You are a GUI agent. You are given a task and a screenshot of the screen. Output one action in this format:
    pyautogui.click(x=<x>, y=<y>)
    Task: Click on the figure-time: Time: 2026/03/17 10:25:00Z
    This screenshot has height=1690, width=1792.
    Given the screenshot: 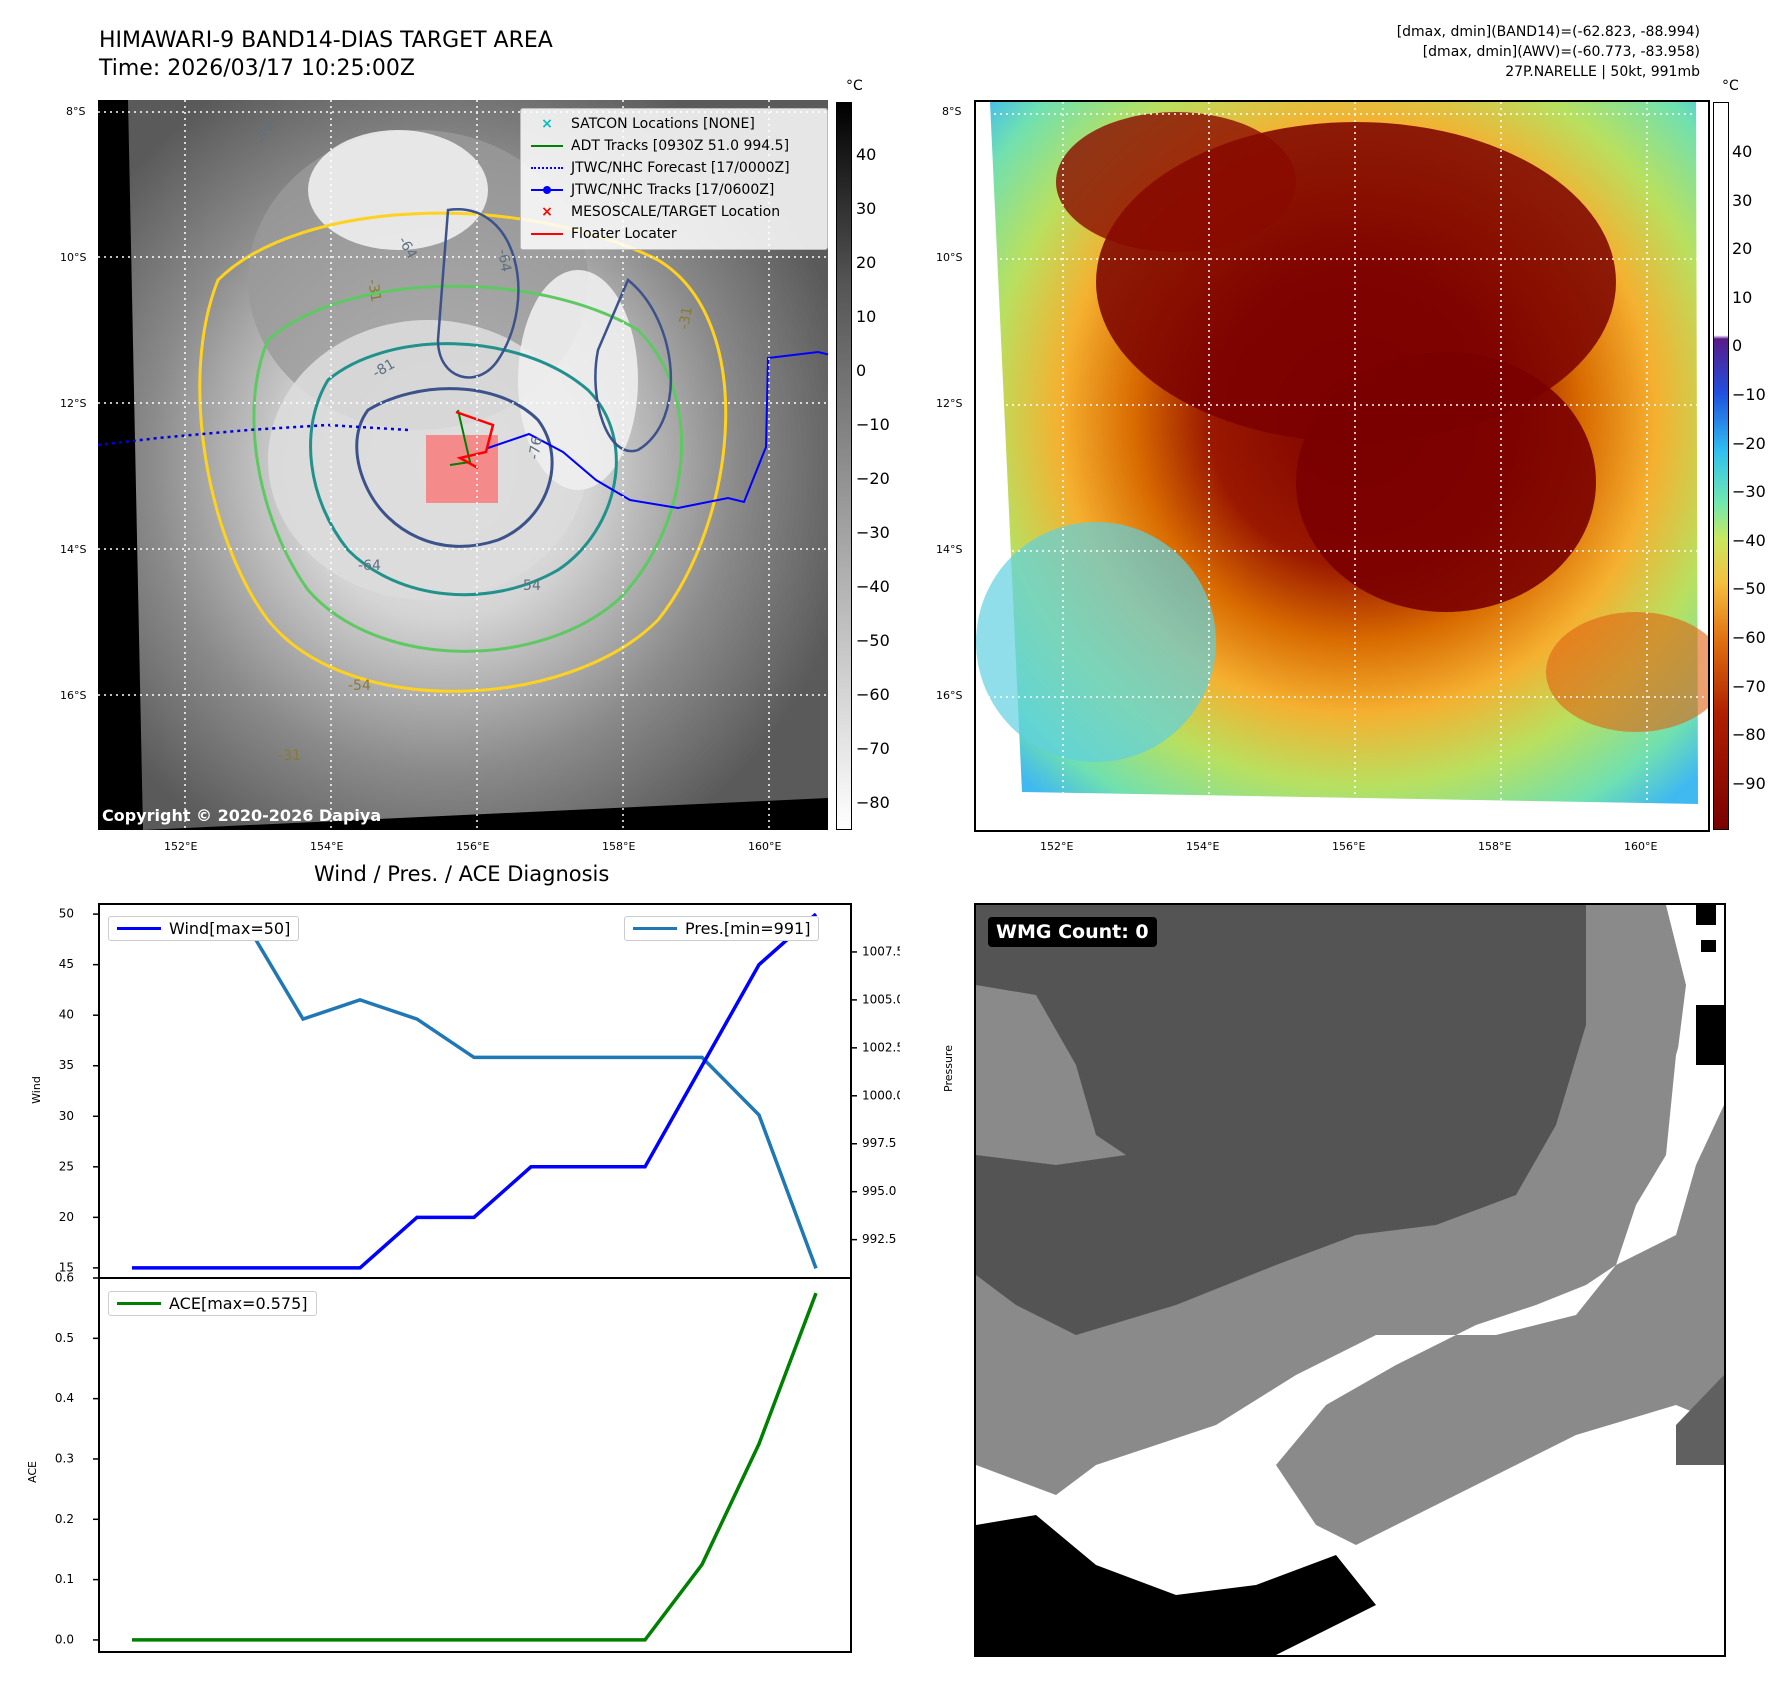 What is the action you would take?
    pyautogui.click(x=257, y=68)
    